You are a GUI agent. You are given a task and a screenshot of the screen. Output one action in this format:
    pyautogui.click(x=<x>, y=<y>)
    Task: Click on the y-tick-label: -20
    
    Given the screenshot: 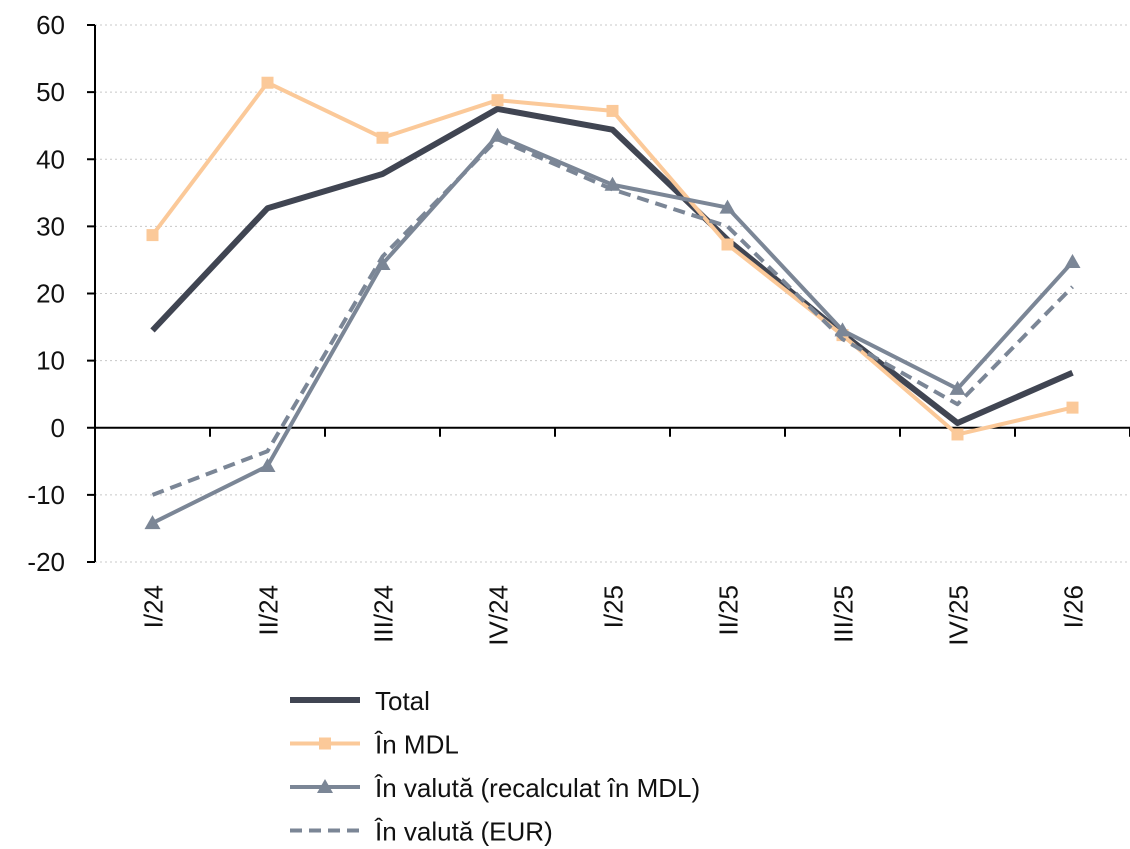 What is the action you would take?
    pyautogui.click(x=46, y=562)
    